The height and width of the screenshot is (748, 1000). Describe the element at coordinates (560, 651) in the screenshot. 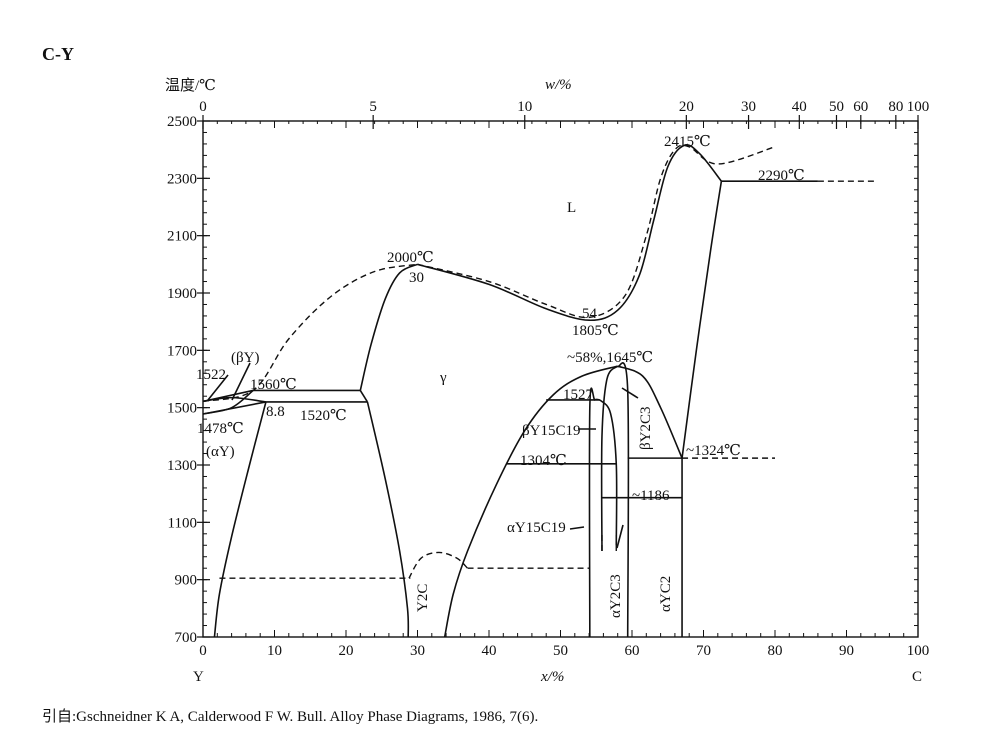

I see `x-tick-label: 50` at that location.